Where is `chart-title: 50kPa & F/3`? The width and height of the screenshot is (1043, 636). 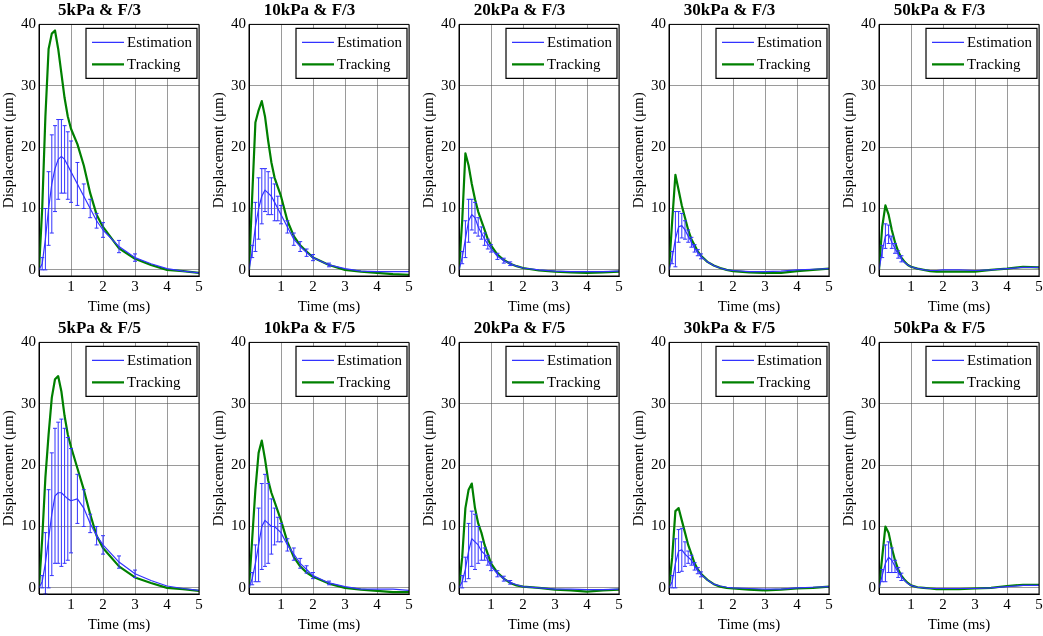
chart-title: 50kPa & F/3 is located at coordinates (939, 9).